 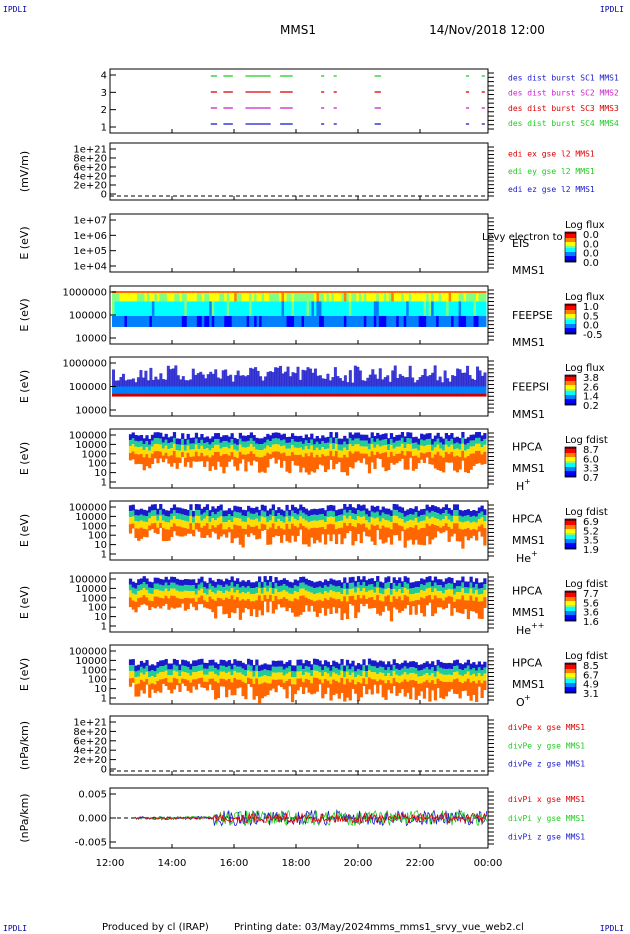 What do you see at coordinates (591, 685) in the screenshot?
I see `colorbar-tick-label: 4.9` at bounding box center [591, 685].